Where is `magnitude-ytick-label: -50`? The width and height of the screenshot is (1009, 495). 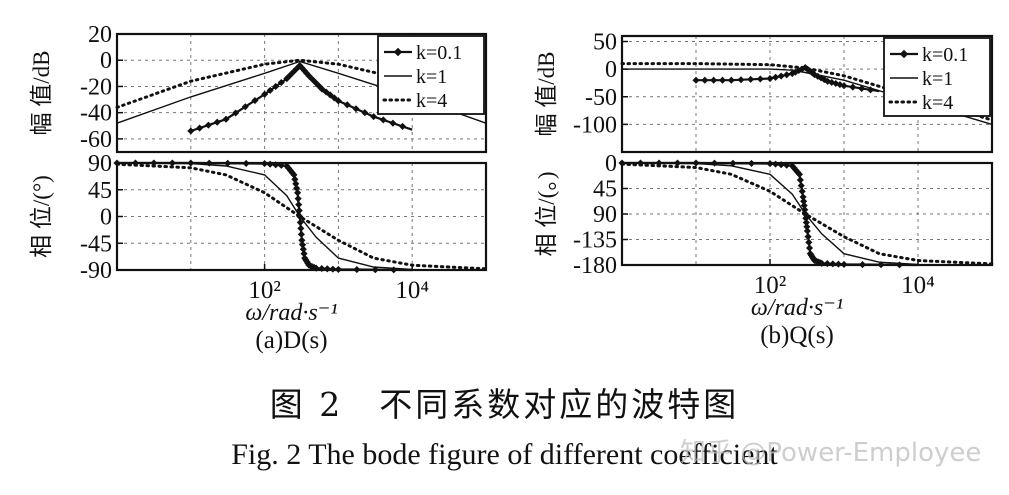 magnitude-ytick-label: -50 is located at coordinates (601, 98).